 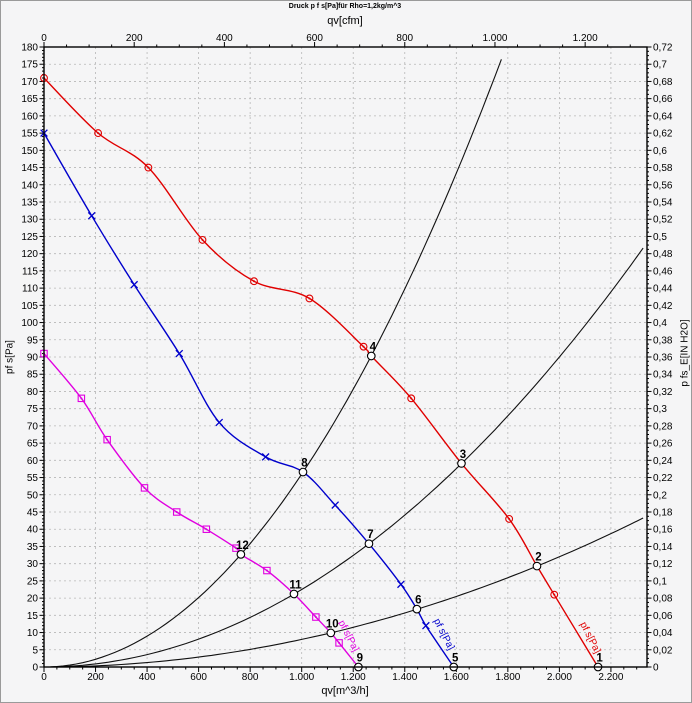 I want to click on svg-text: 120, so click(x=29, y=254).